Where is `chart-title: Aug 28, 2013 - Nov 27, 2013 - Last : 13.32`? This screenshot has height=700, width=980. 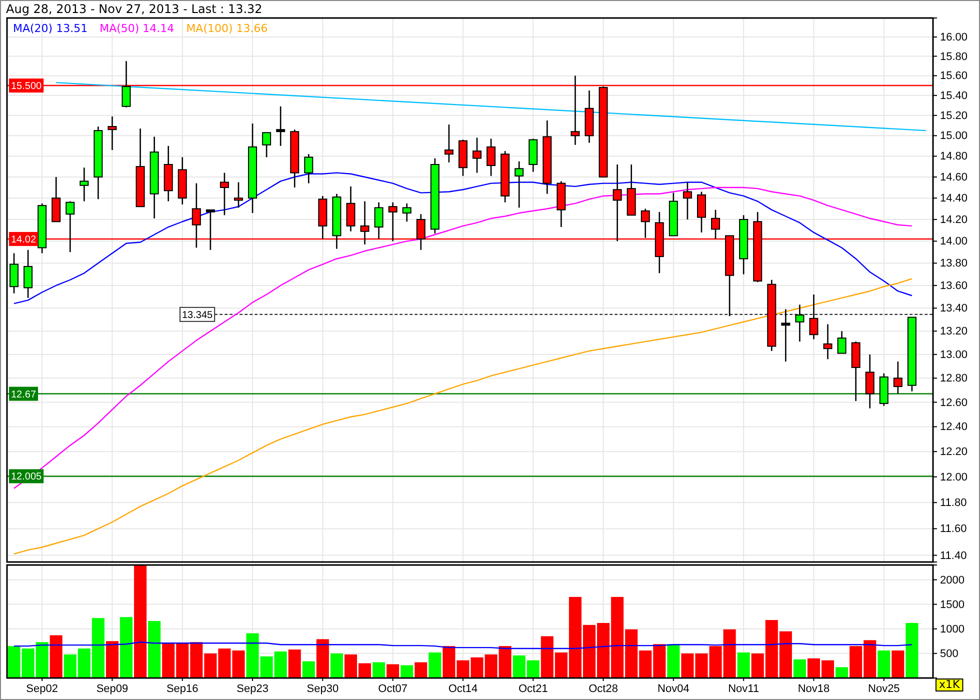 chart-title: Aug 28, 2013 - Nov 27, 2013 - Last : 13.32 is located at coordinates (134, 9).